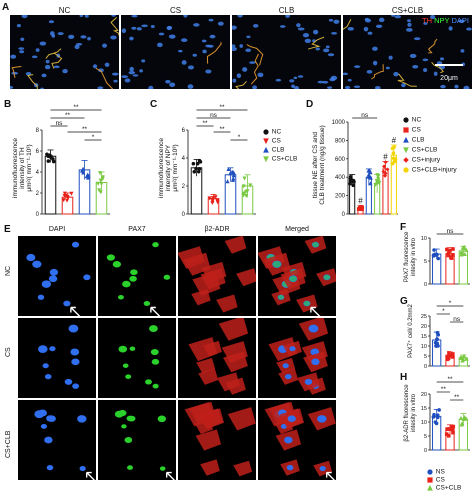 This screenshot has height=502, width=474. What do you see at coordinates (64, 11) in the screenshot?
I see `micrograph-a-nc-label: NC` at bounding box center [64, 11].